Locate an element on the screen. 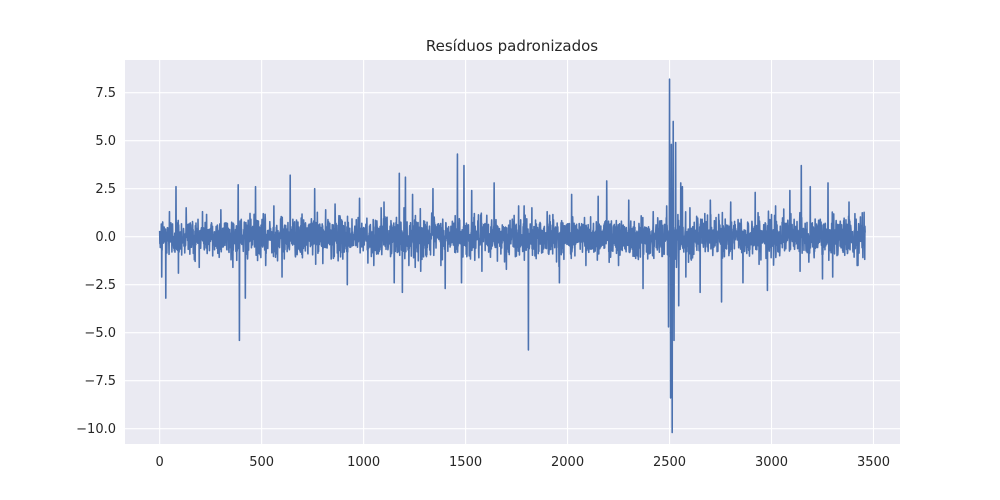 This screenshot has height=500, width=1000. y-tick-label: 5.0 is located at coordinates (105, 141).